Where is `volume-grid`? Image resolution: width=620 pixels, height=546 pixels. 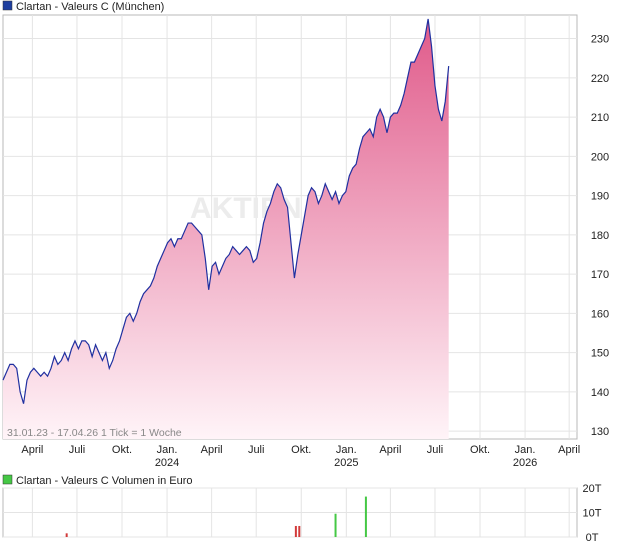 volume-grid is located at coordinates (290, 512).